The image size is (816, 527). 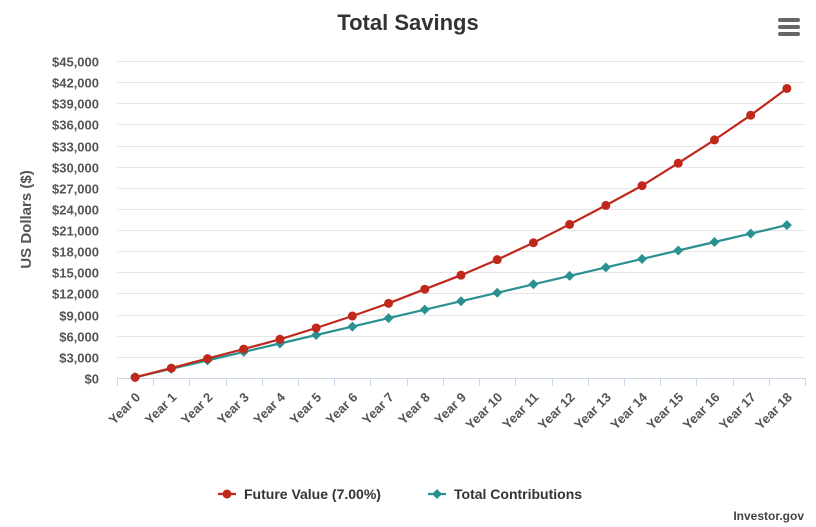 What do you see at coordinates (92, 379) in the screenshot?
I see `y-tick-label: $0` at bounding box center [92, 379].